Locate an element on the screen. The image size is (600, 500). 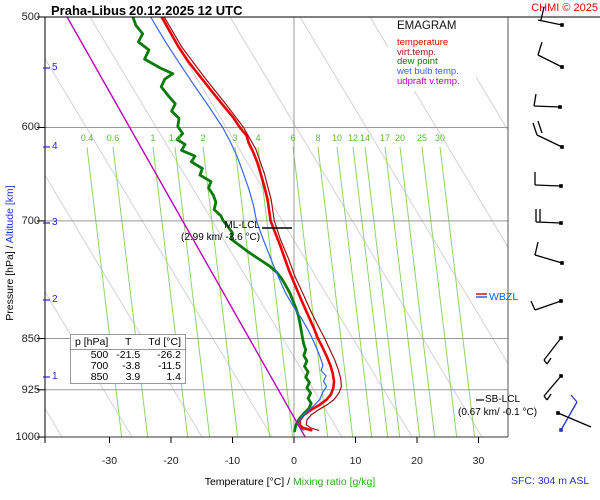
station-name: Praha-Libus is located at coordinates (89, 10).